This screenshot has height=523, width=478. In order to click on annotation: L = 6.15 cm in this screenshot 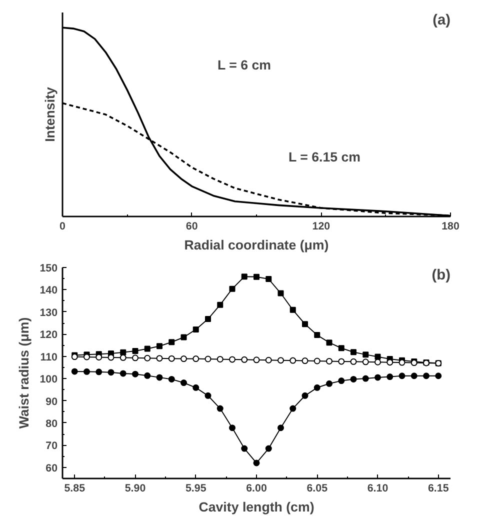, I will do `click(324, 157)`.